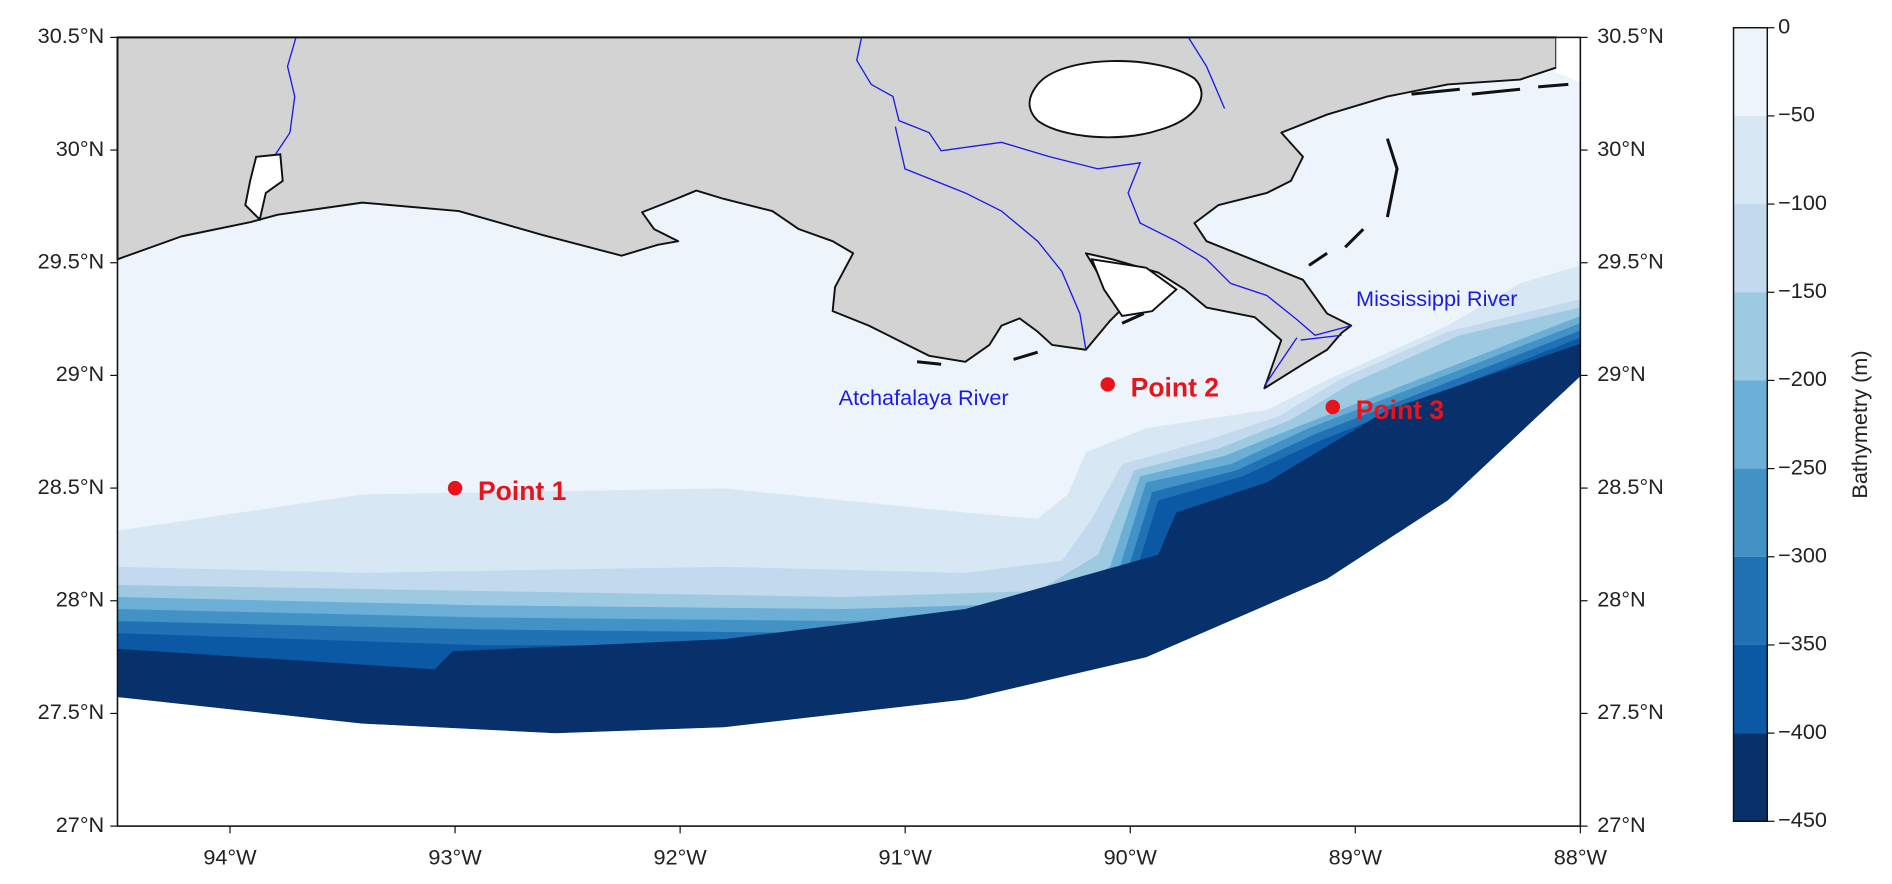 The height and width of the screenshot is (884, 1892). Describe the element at coordinates (1859, 424) in the screenshot. I see `colorbar-label: Bathymetry (m)` at that location.